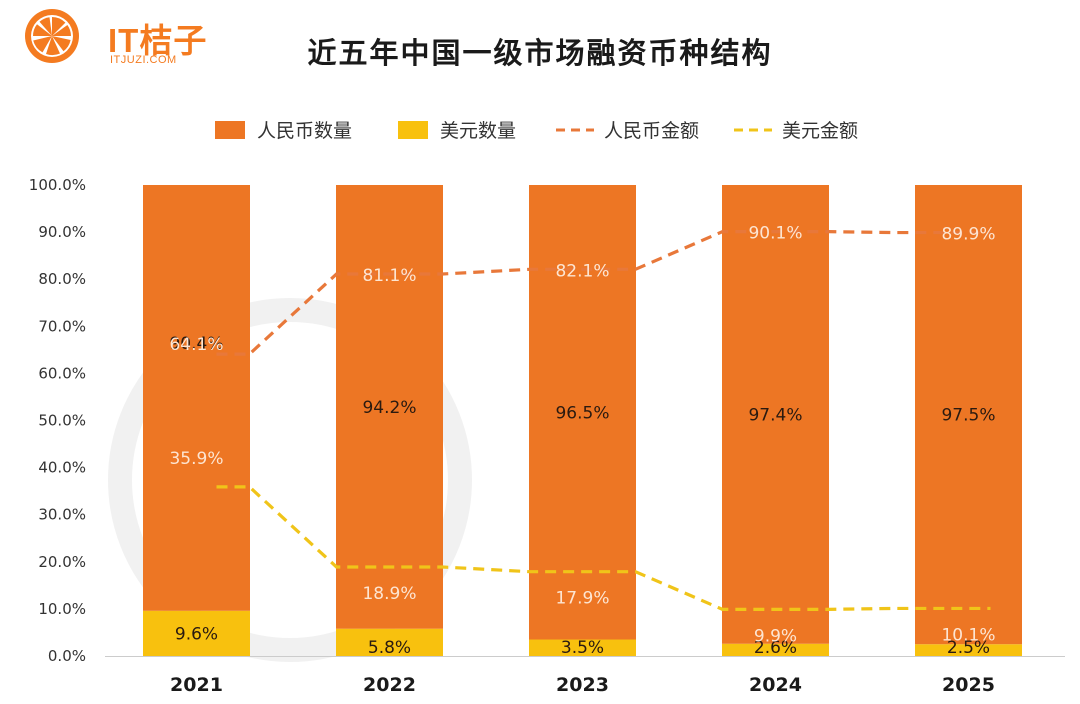 Image resolution: width=1080 pixels, height=704 pixels. Describe the element at coordinates (540, 53) in the screenshot. I see `chart-title: 近五年中国一级市场融资币种结构` at that location.